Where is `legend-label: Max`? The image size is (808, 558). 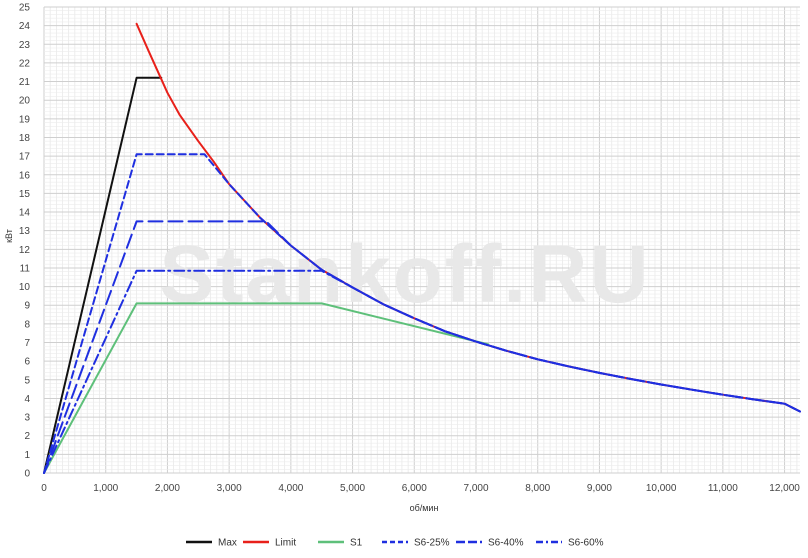 legend-label: Max is located at coordinates (227, 543).